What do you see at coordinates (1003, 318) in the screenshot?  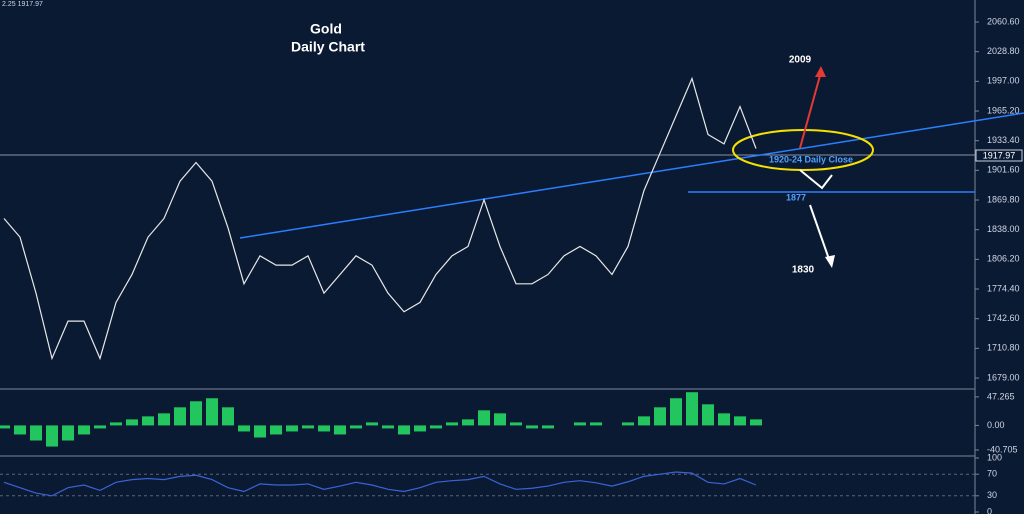 I see `y-tick-label: 1742.60` at bounding box center [1003, 318].